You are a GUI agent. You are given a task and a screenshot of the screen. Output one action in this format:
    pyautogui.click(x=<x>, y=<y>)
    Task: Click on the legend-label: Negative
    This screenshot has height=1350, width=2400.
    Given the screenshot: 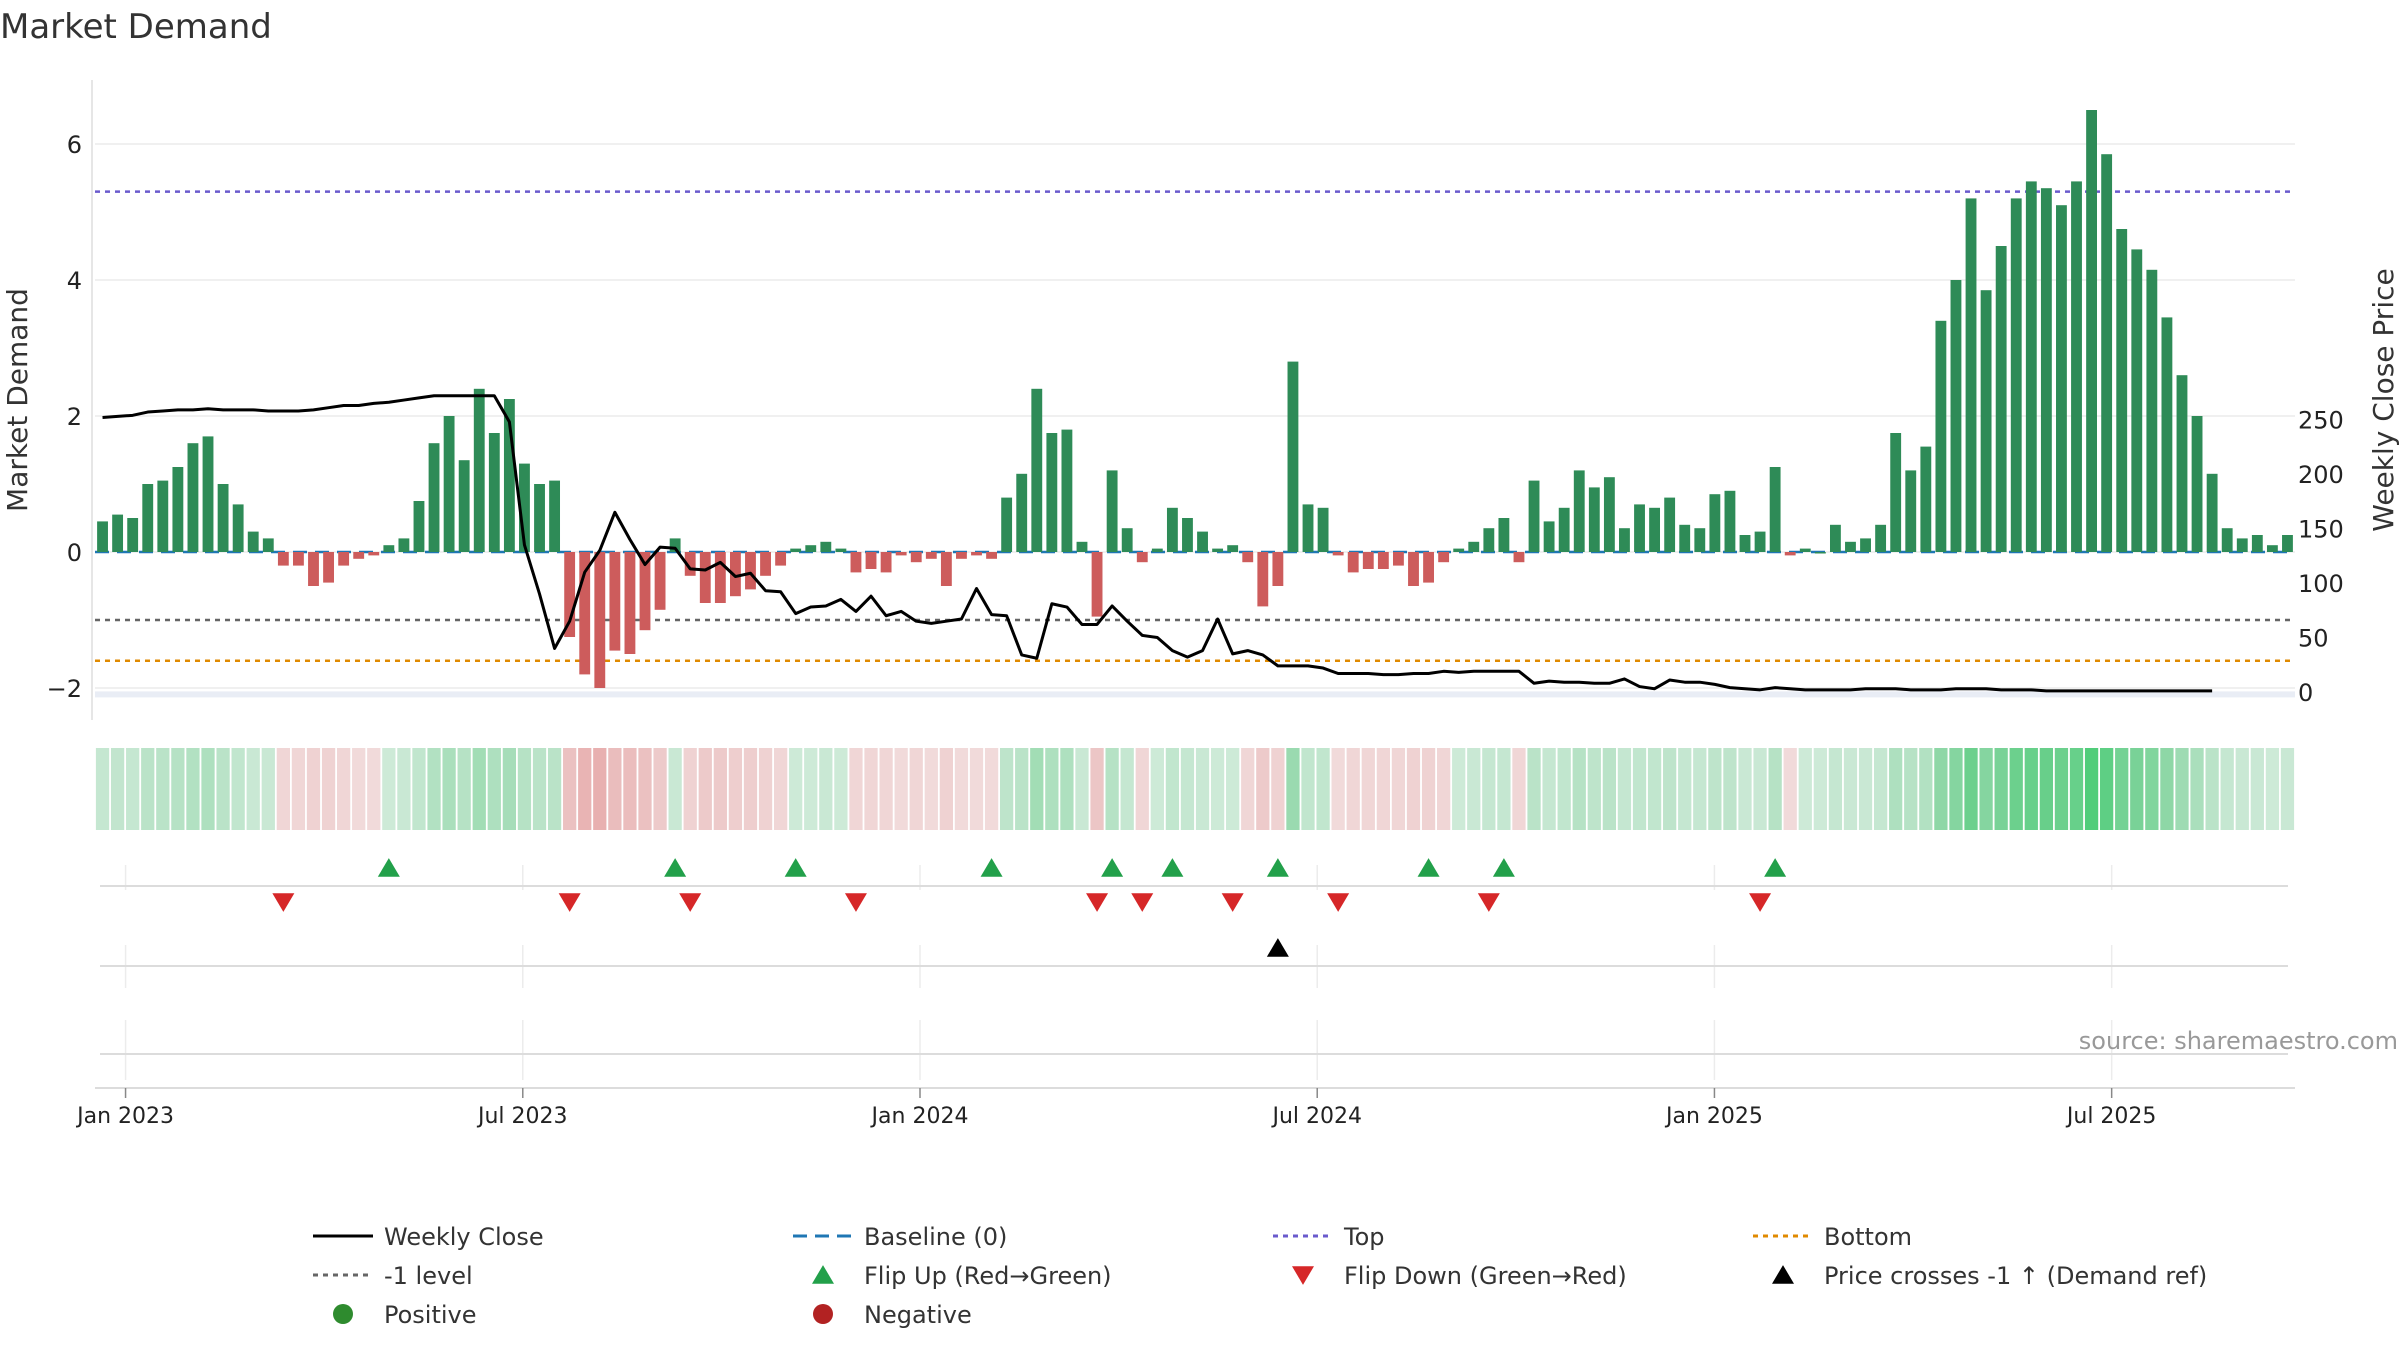 What is the action you would take?
    pyautogui.click(x=918, y=1315)
    